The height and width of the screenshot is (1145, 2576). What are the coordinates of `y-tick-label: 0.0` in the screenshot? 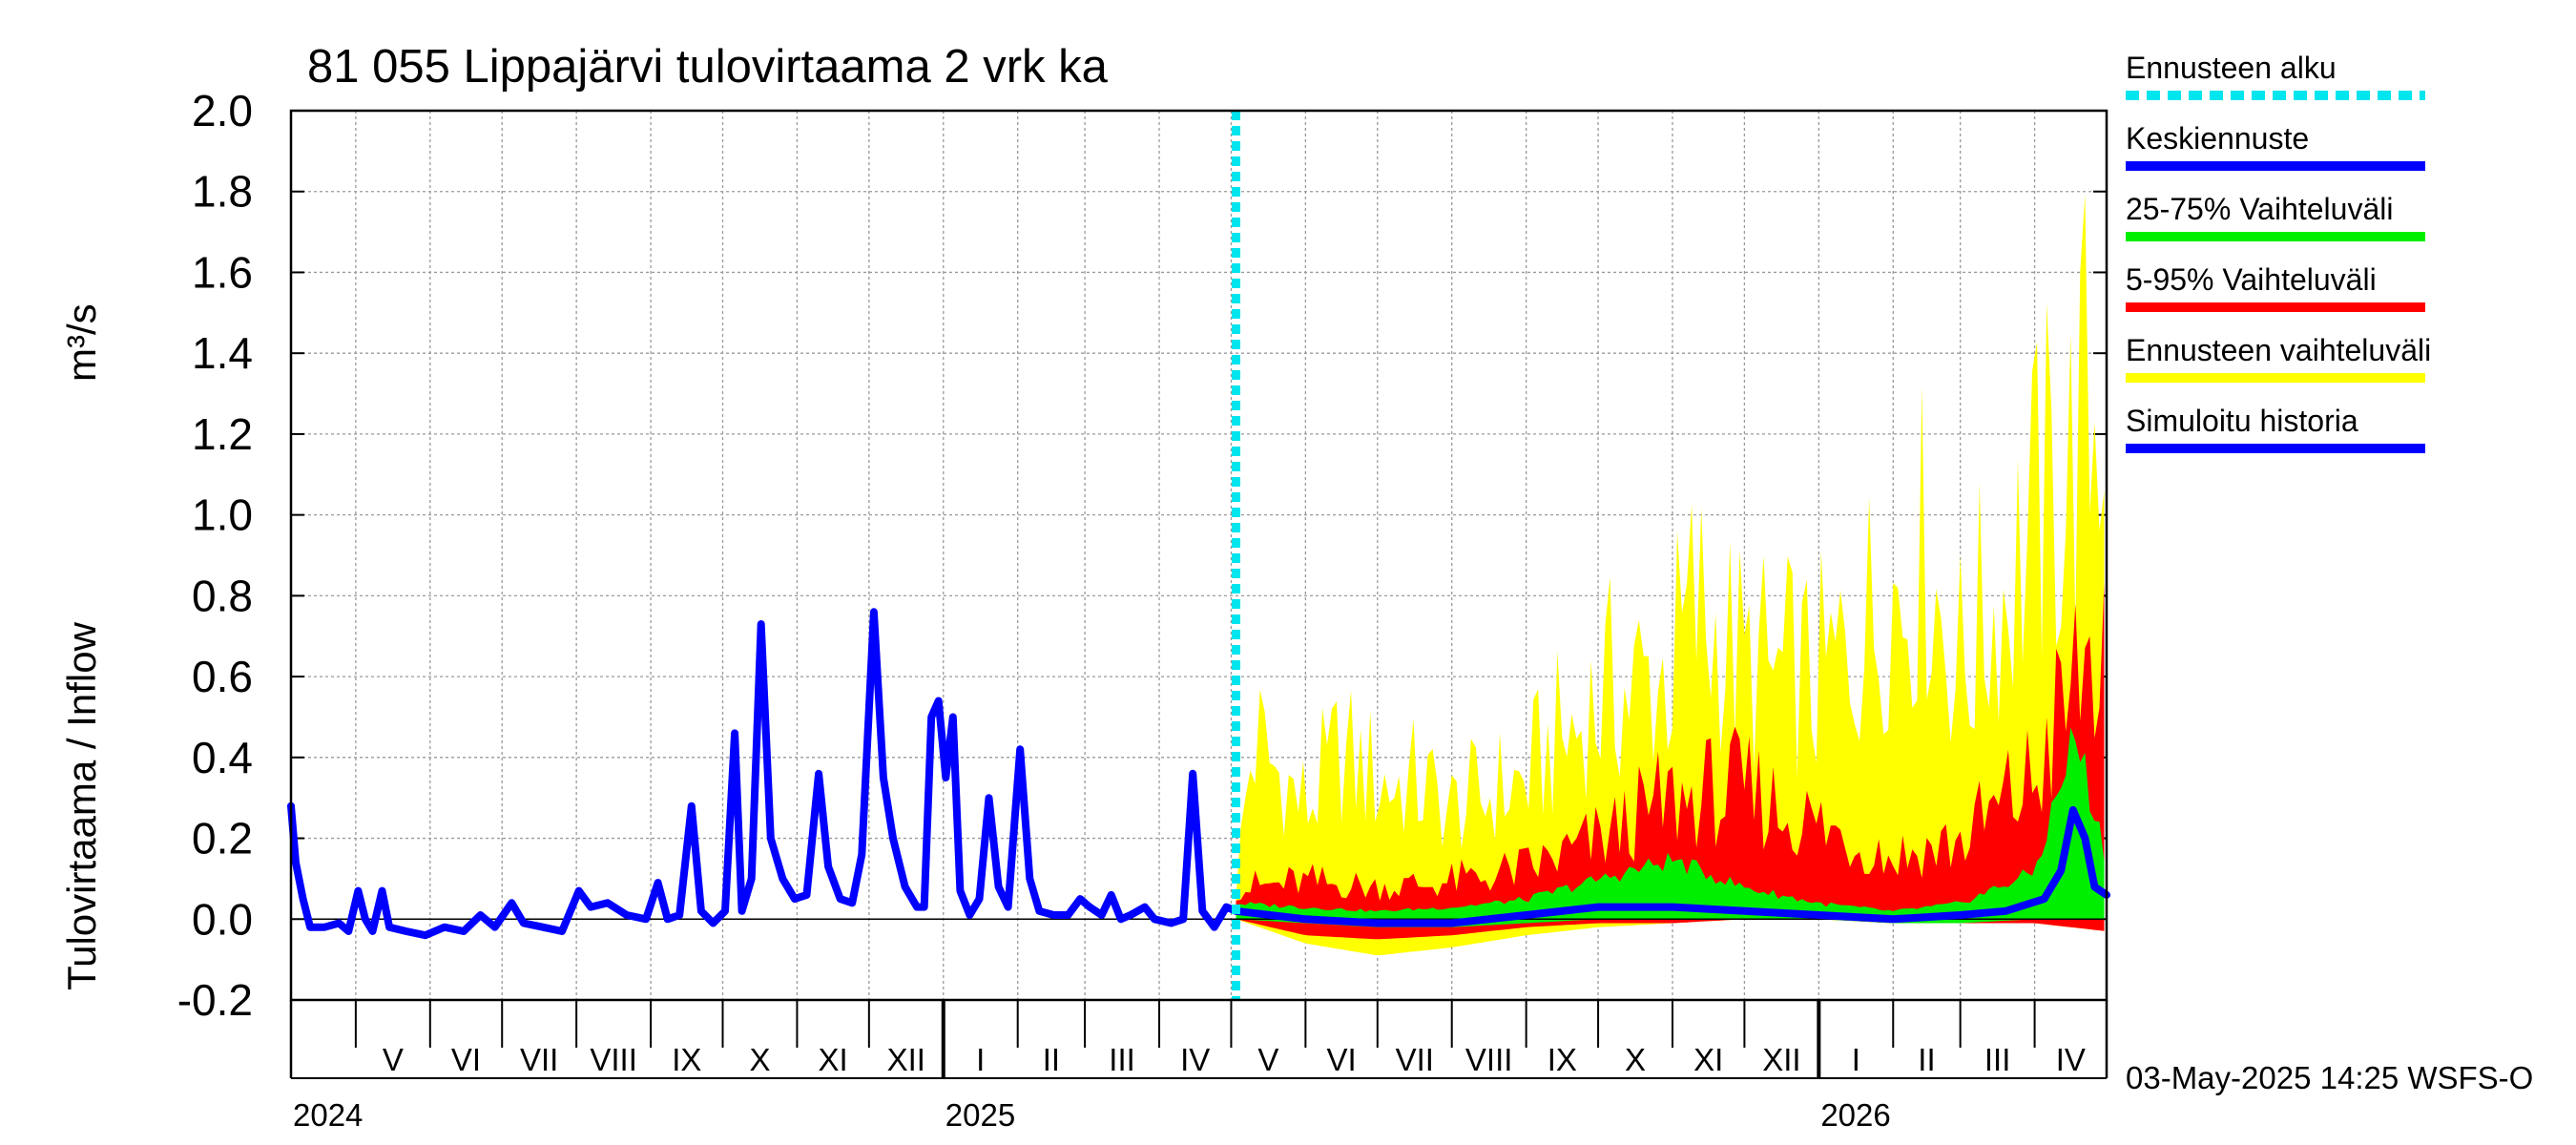 It's located at (222, 919).